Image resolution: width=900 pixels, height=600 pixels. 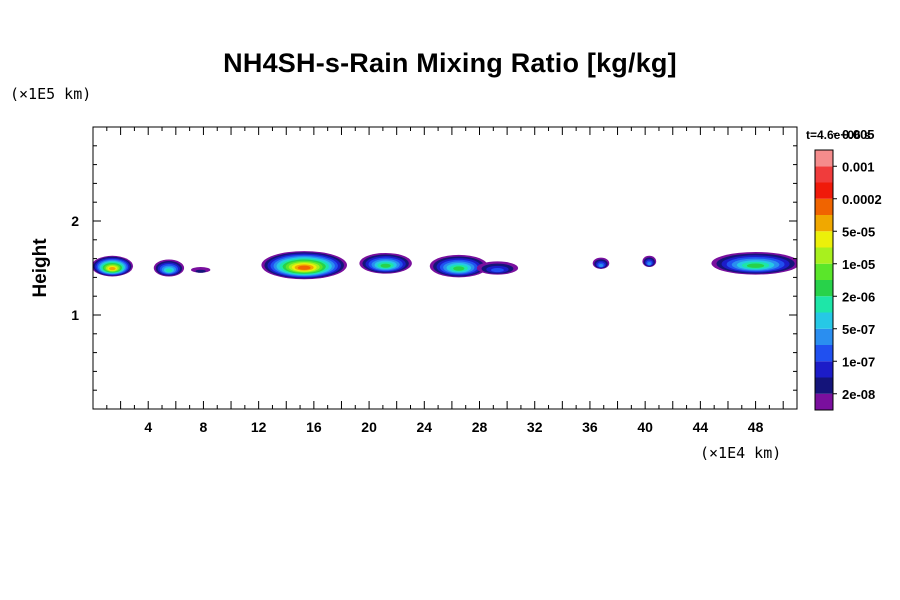 What do you see at coordinates (701, 427) in the screenshot?
I see `x-tick-label: 44` at bounding box center [701, 427].